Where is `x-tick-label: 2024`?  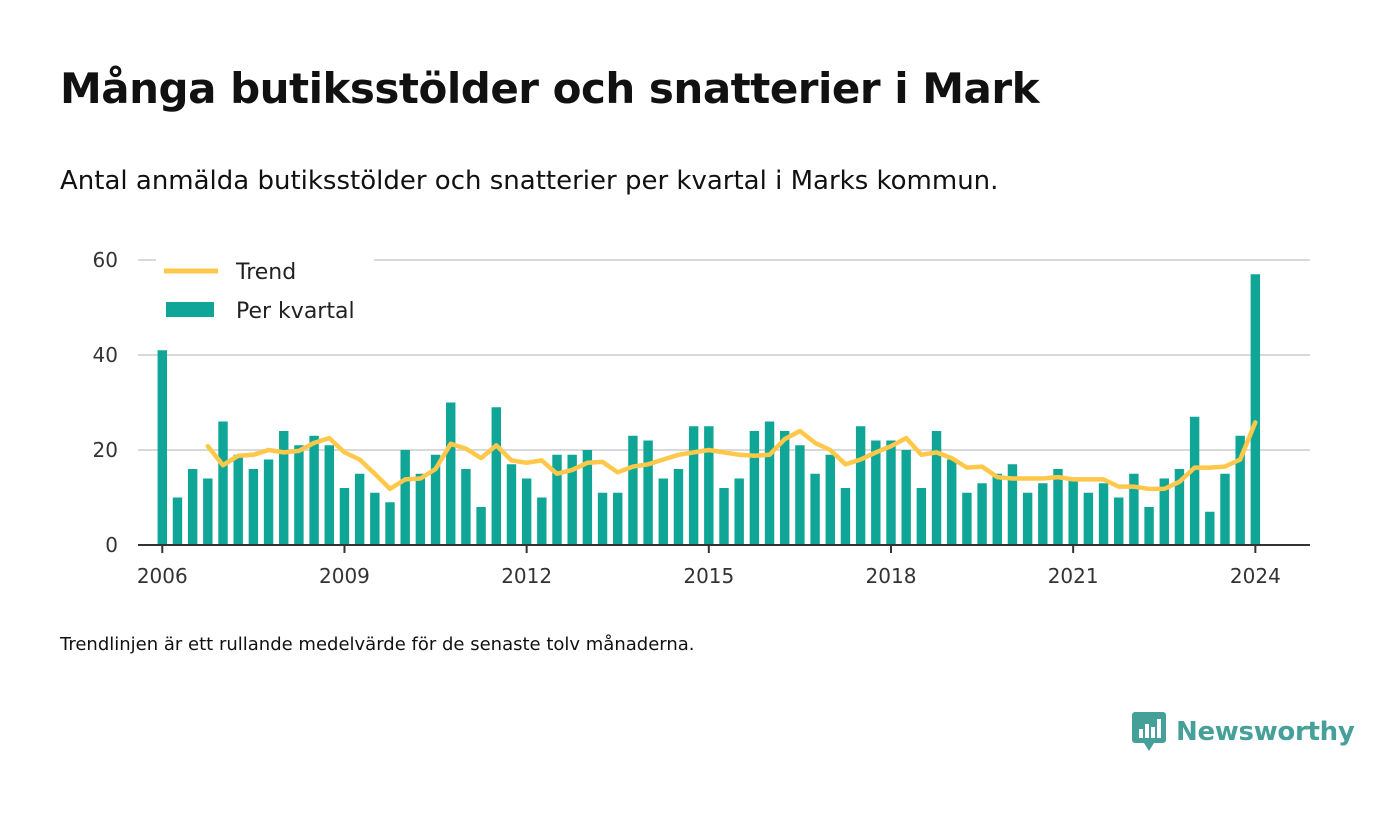 x-tick-label: 2024 is located at coordinates (1255, 576).